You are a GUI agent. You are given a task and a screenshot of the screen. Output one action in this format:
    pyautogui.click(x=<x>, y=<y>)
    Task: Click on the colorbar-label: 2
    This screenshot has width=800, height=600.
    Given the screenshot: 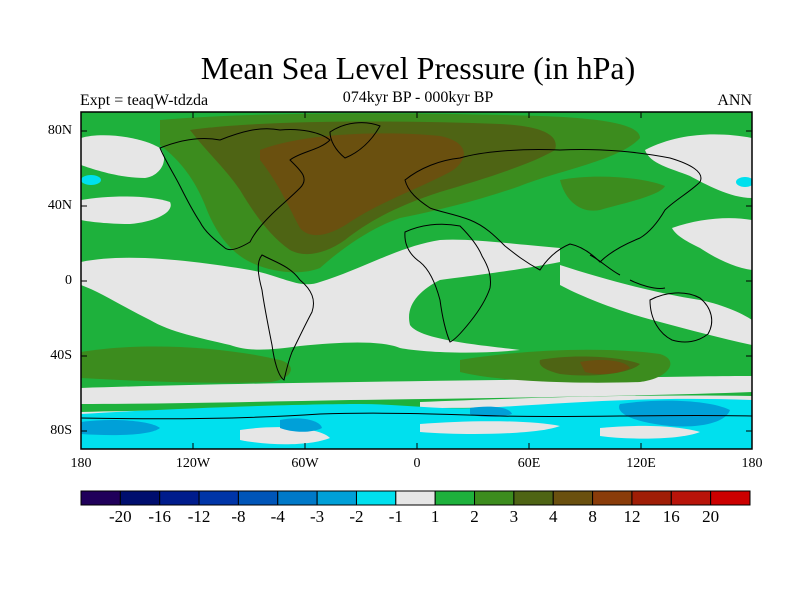 What is the action you would take?
    pyautogui.click(x=474, y=516)
    